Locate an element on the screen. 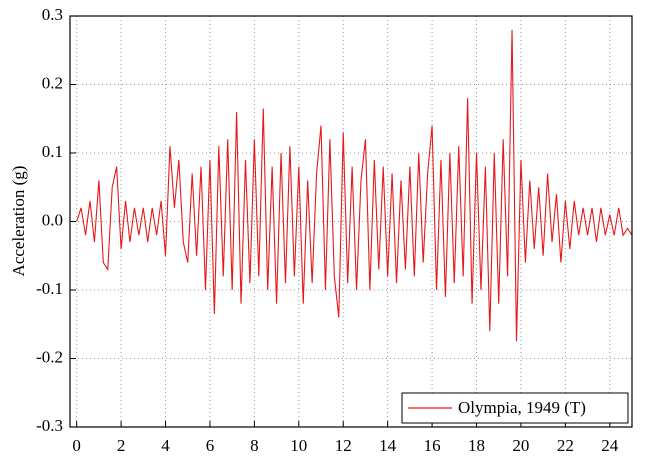  x-tick-label: 20 is located at coordinates (520, 445).